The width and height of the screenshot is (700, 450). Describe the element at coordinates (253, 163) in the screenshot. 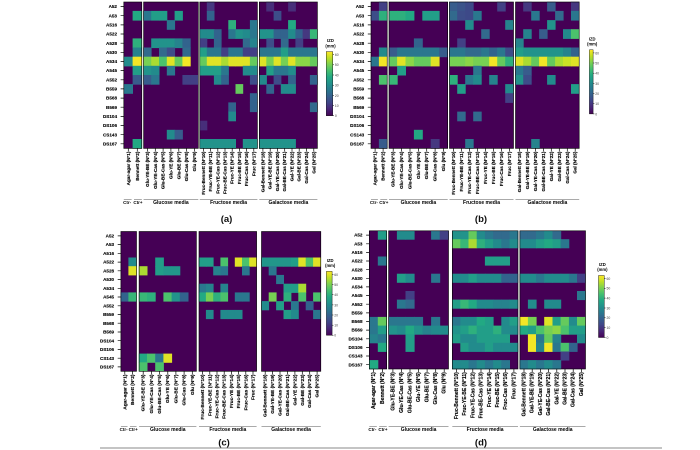

I see `svg-text: Fruc (N°17)` at that location.